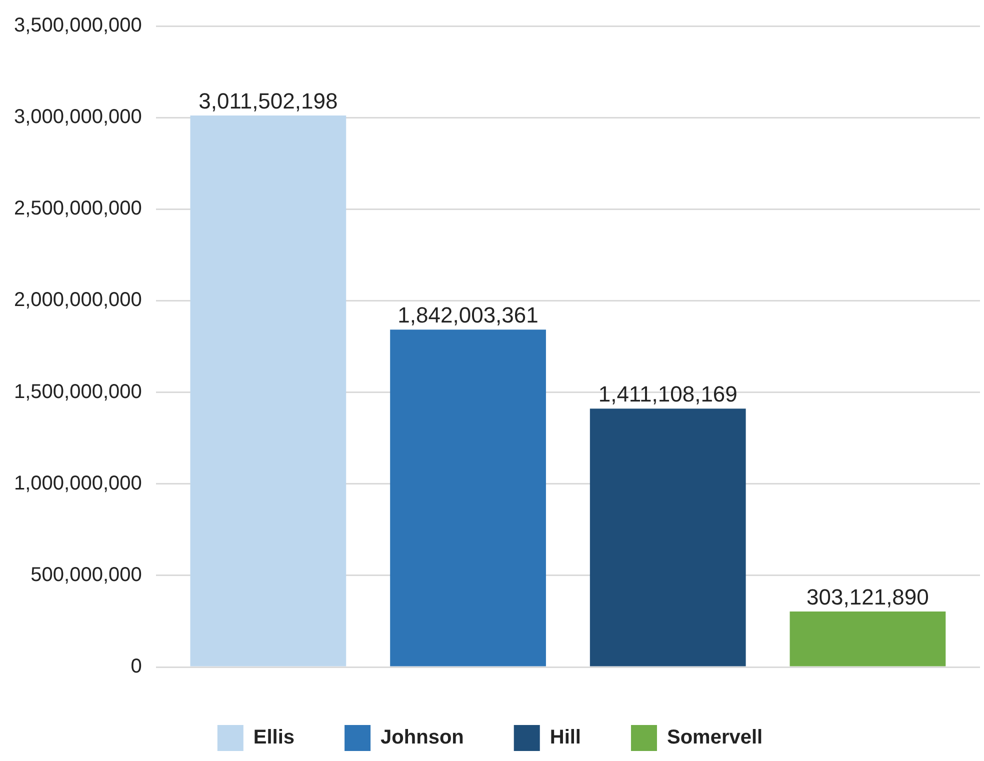  What do you see at coordinates (136, 667) in the screenshot?
I see `y-tick-label: 0` at bounding box center [136, 667].